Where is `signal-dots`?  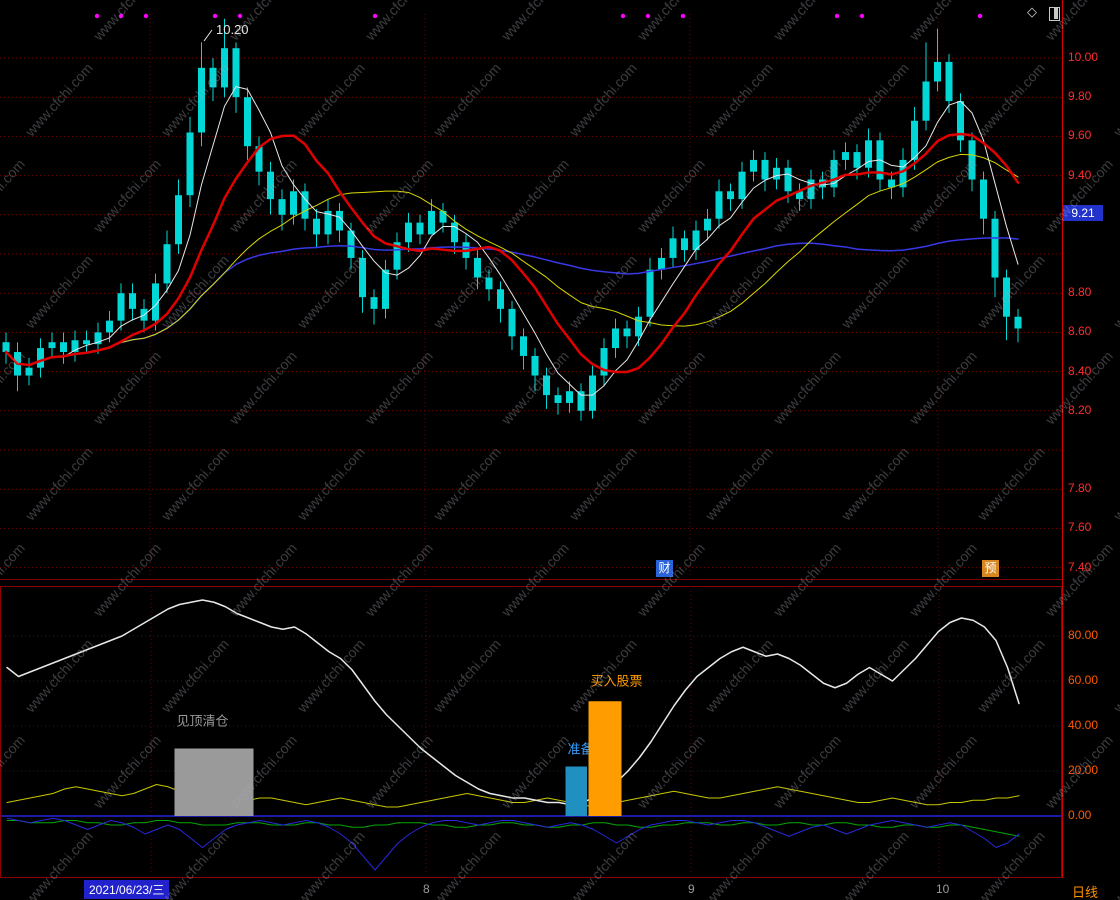
signal-dots is located at coordinates (538, 16).